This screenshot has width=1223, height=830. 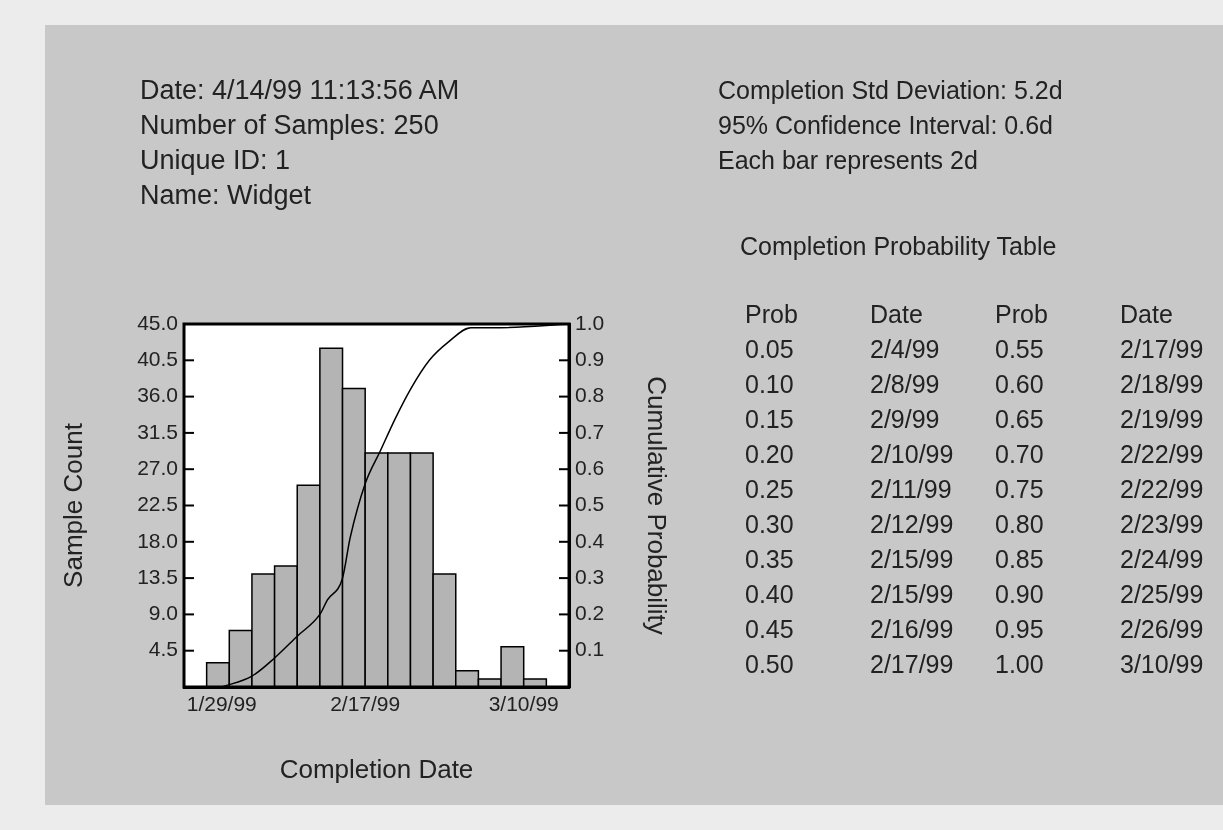 I want to click on y-tick-label: 31.5, so click(x=157, y=431).